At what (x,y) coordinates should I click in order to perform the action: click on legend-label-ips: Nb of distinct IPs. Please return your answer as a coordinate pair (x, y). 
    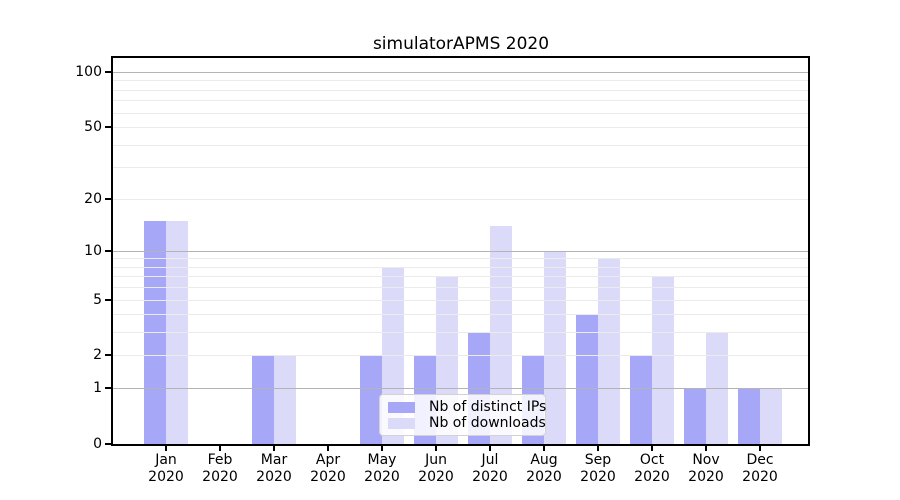
    Looking at the image, I should click on (488, 407).